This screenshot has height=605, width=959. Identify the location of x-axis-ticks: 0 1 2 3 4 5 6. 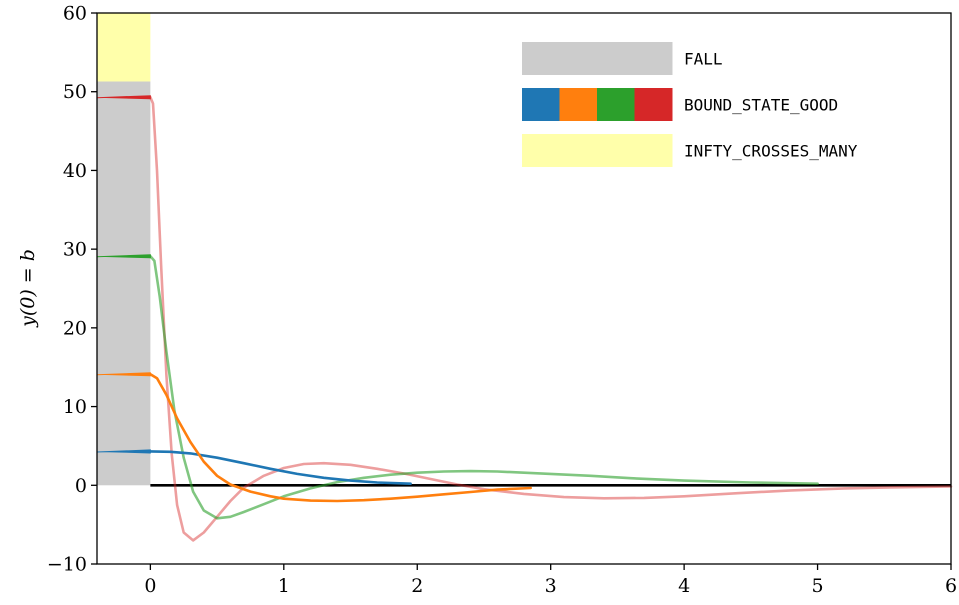
(550, 580).